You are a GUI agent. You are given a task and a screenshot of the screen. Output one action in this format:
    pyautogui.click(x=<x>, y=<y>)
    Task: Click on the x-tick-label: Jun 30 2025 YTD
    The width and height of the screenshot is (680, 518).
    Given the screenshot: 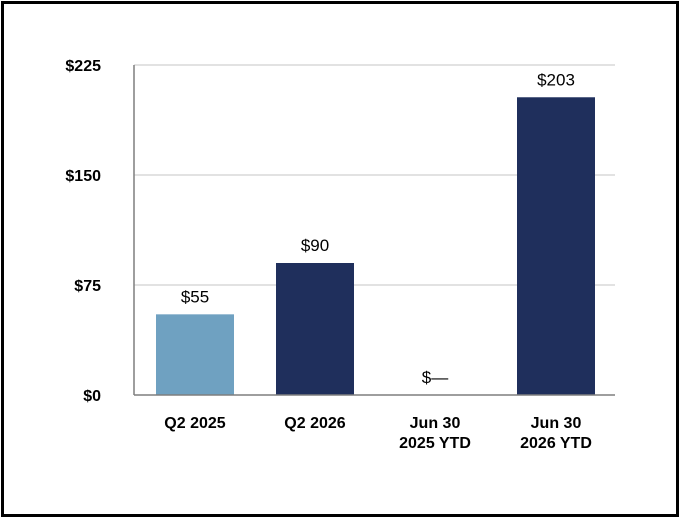 What is the action you would take?
    pyautogui.click(x=435, y=433)
    